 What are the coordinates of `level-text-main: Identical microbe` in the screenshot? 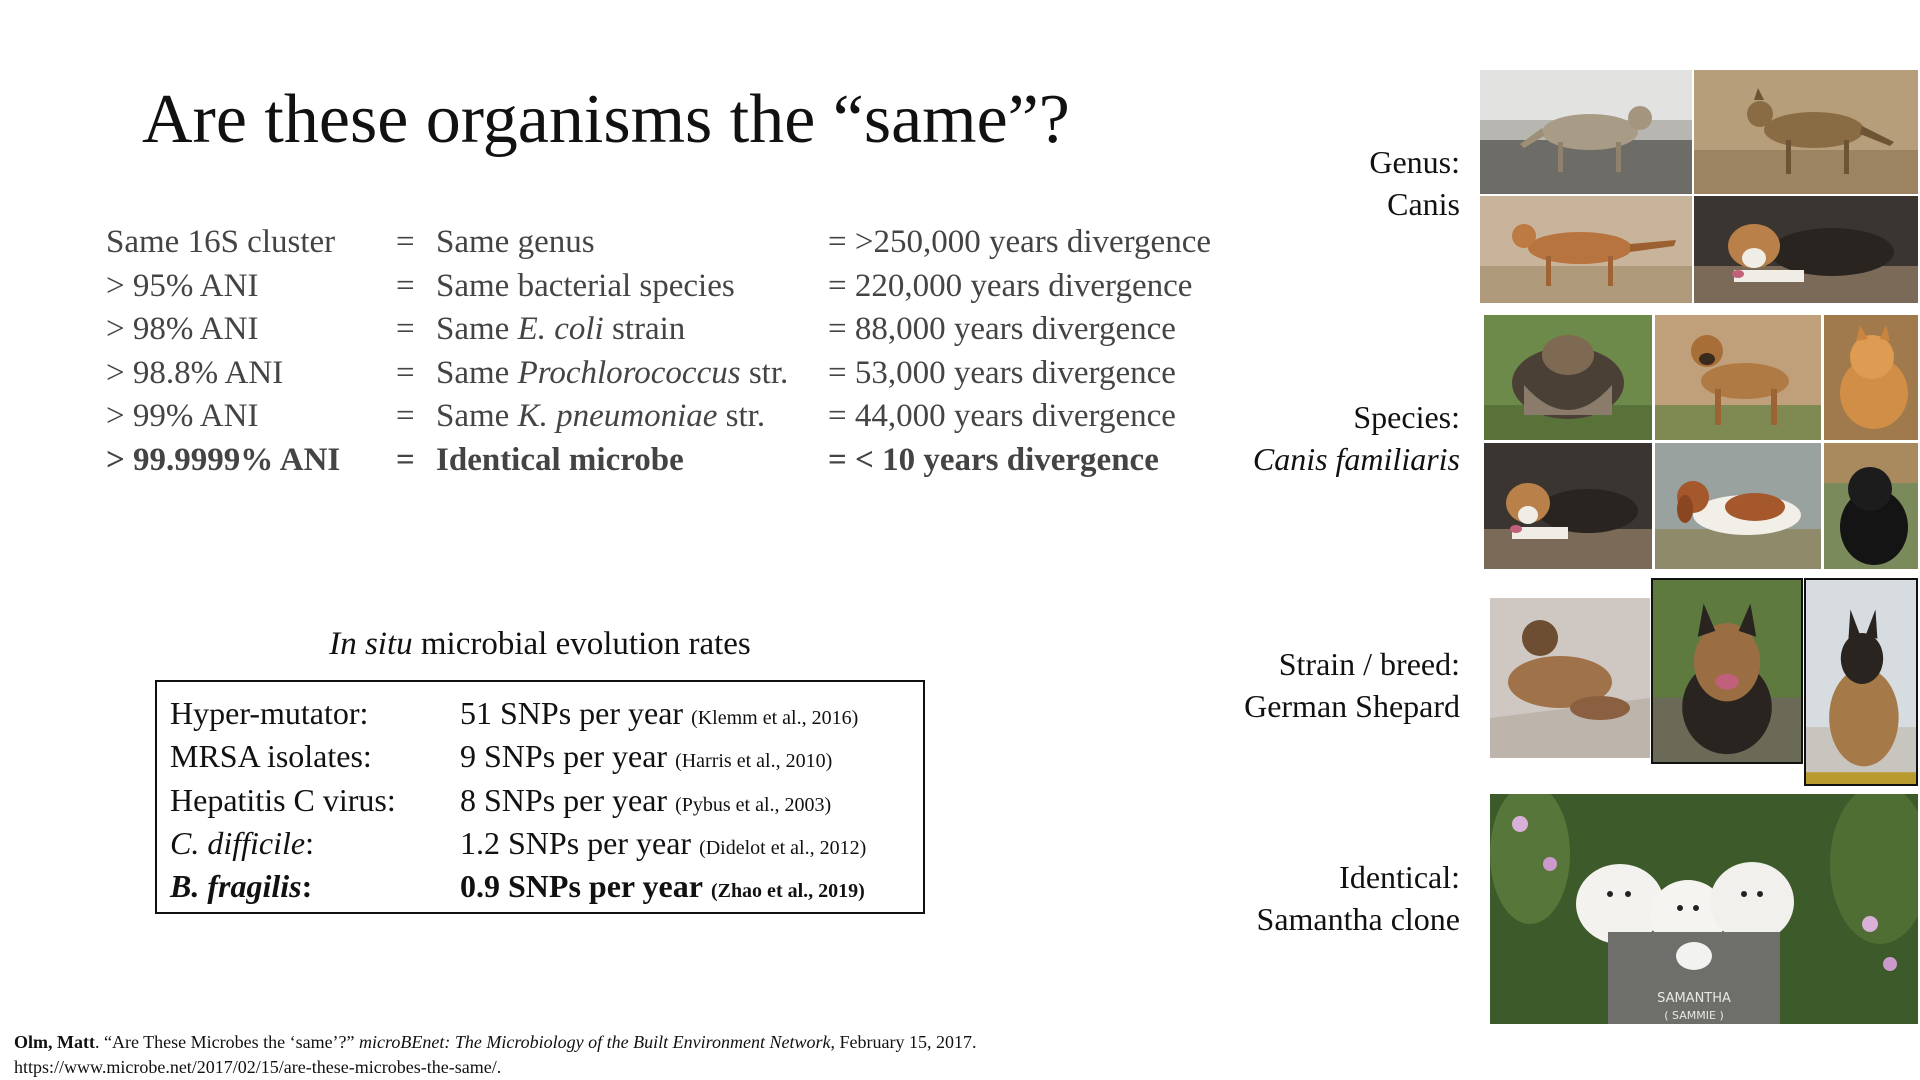 It's located at (560, 459).